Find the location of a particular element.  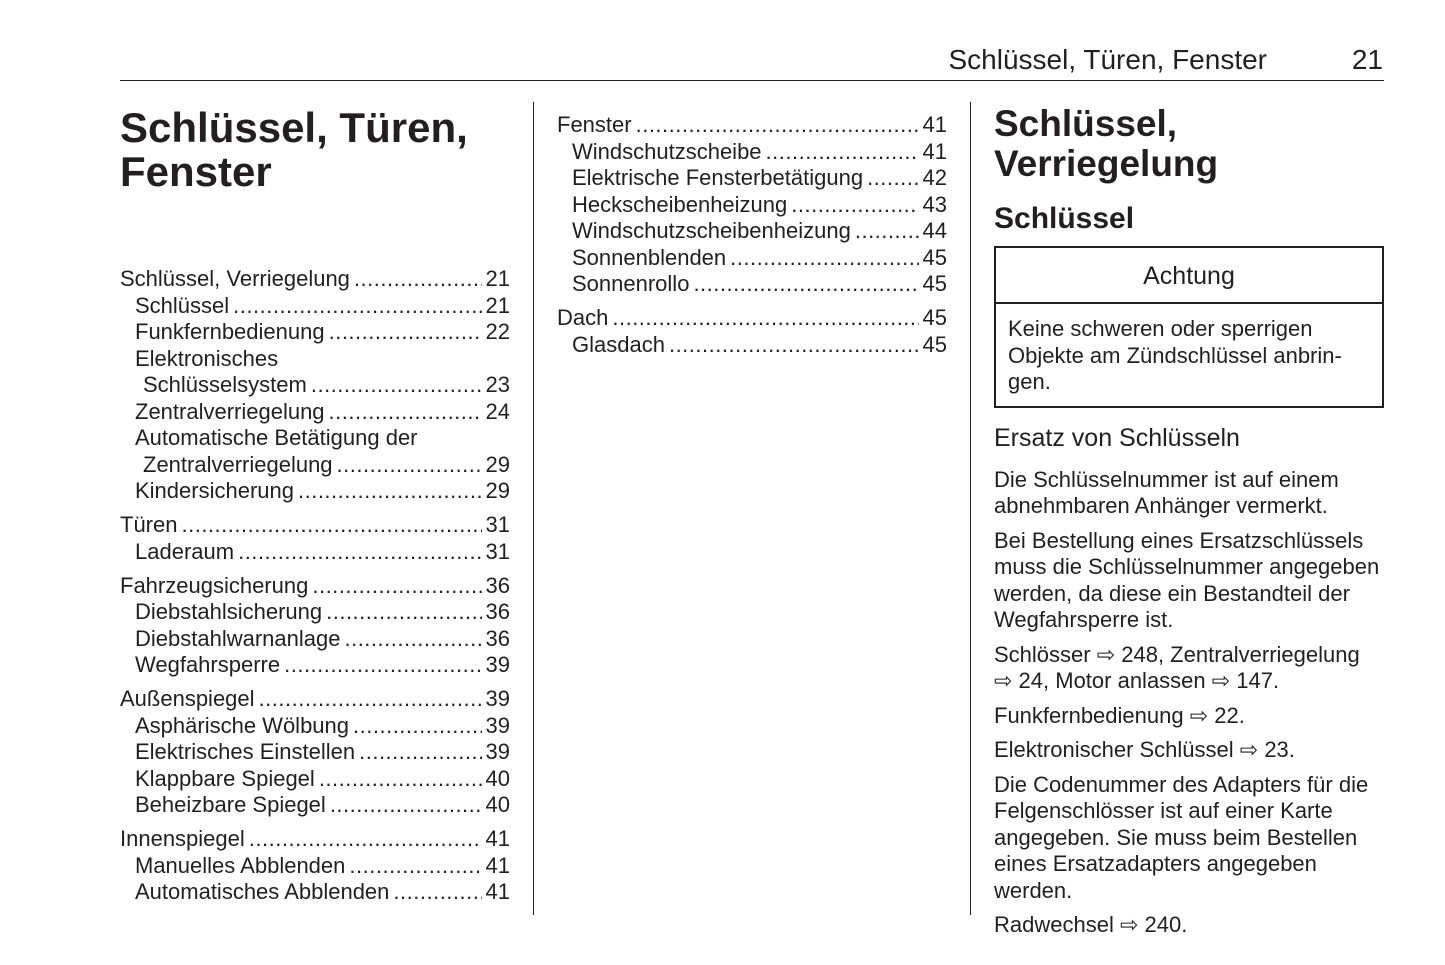

toc-entry: Türen 31 is located at coordinates (315, 525).